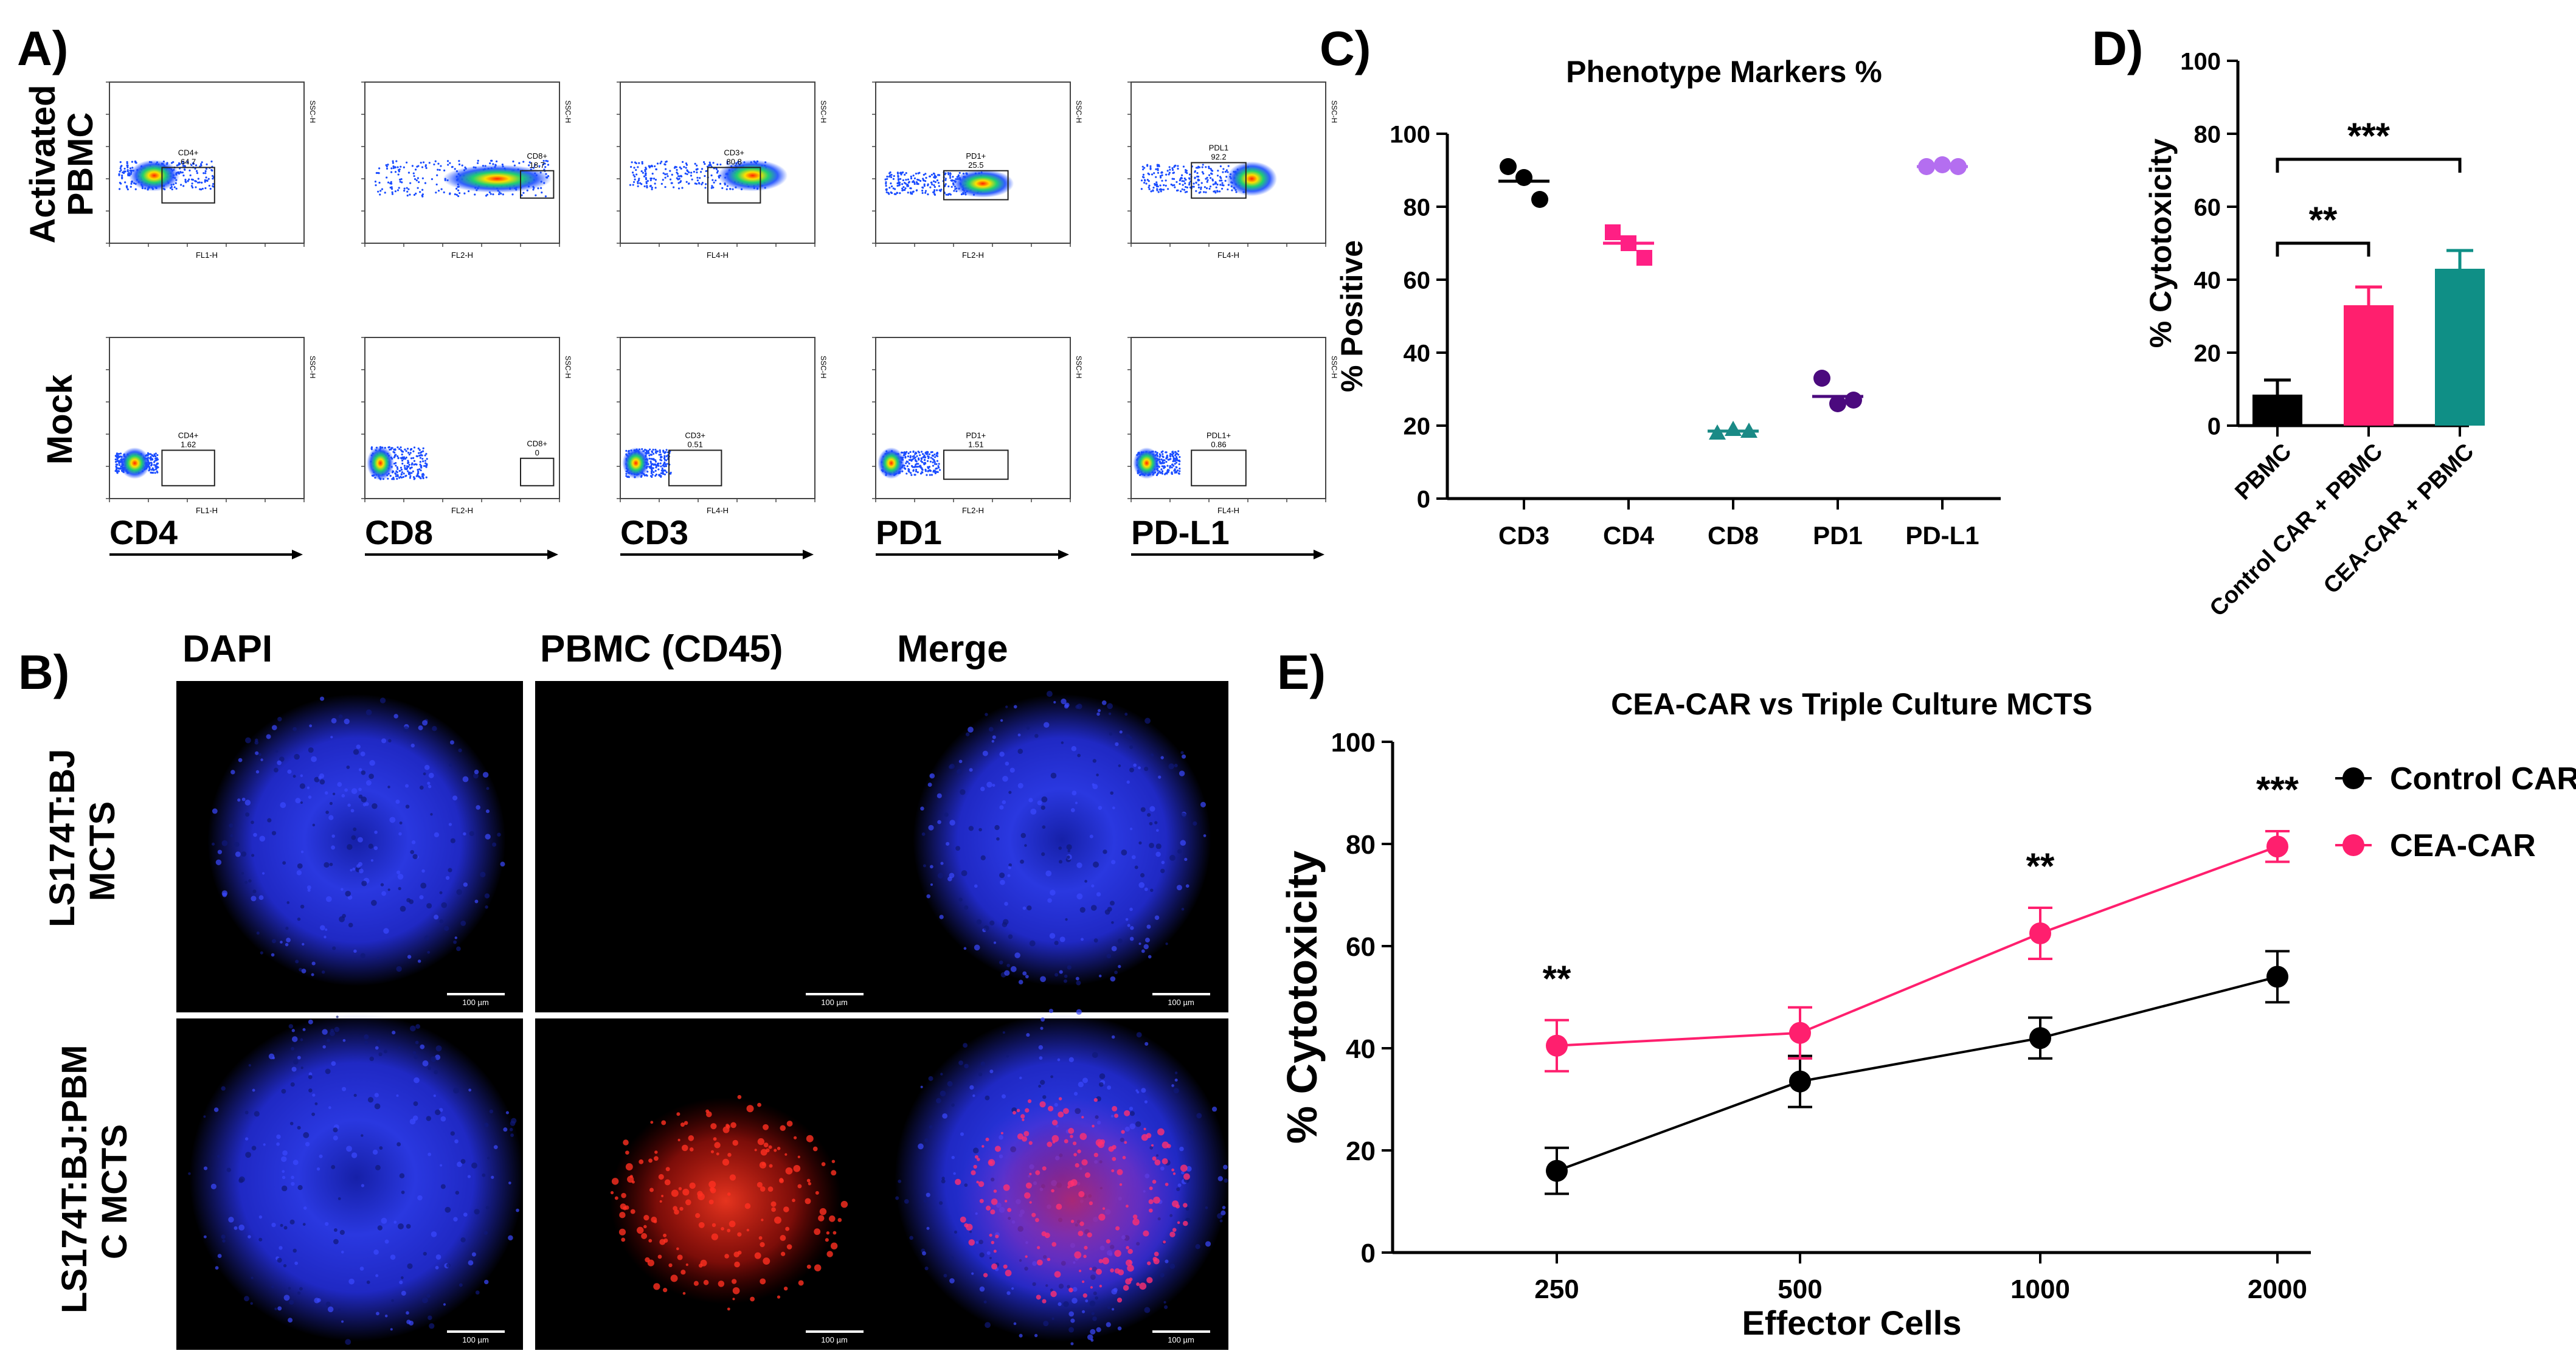  I want to click on chart-e-point, so click(1800, 1032).